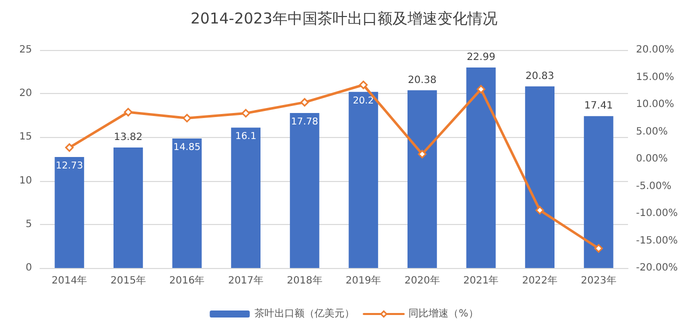  What do you see at coordinates (657, 268) in the screenshot?
I see `y2-tick-label: -20.00%` at bounding box center [657, 268].